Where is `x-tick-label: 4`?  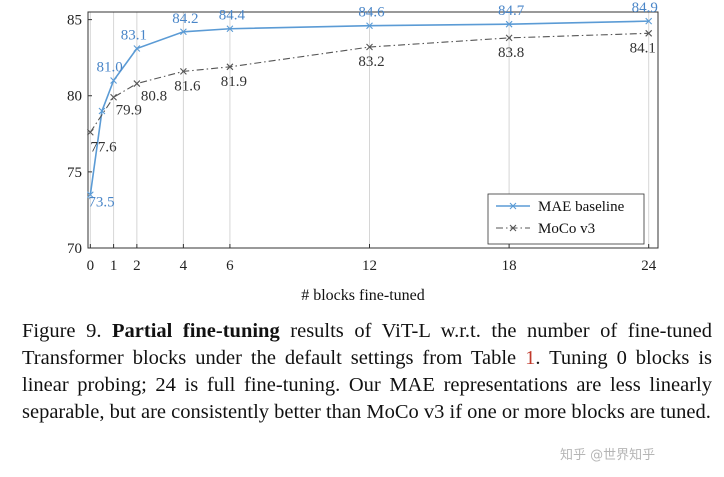
x-tick-label: 4 is located at coordinates (184, 266).